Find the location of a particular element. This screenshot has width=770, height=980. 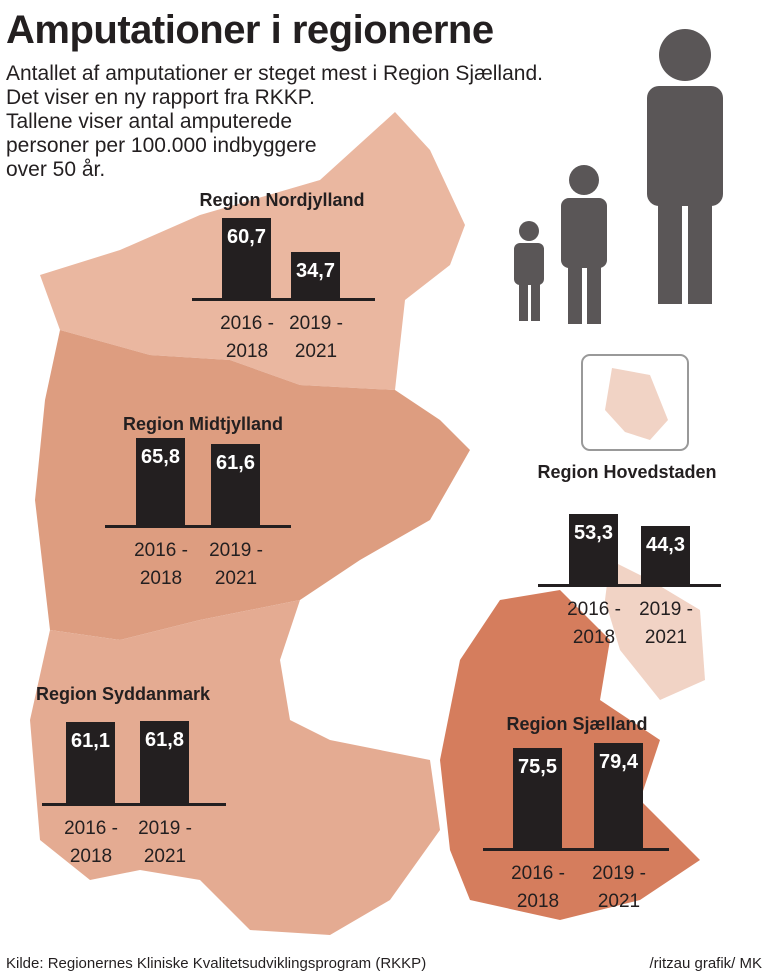

title: Amputationer i regionerne is located at coordinates (250, 30).